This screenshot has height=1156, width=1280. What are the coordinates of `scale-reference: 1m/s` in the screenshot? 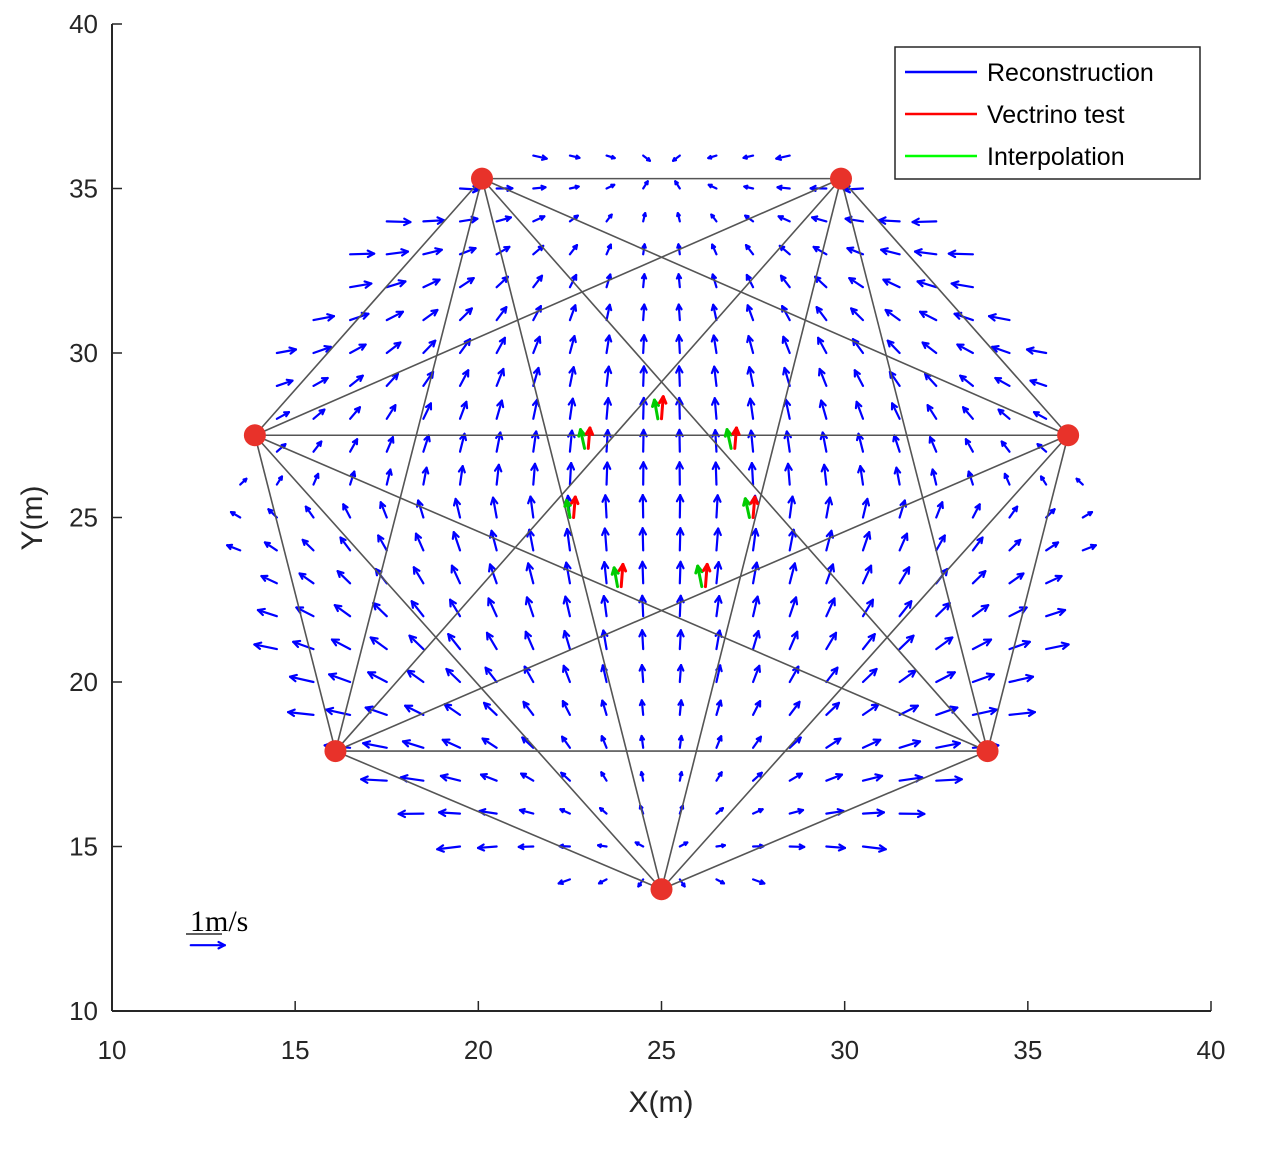 It's located at (217, 927).